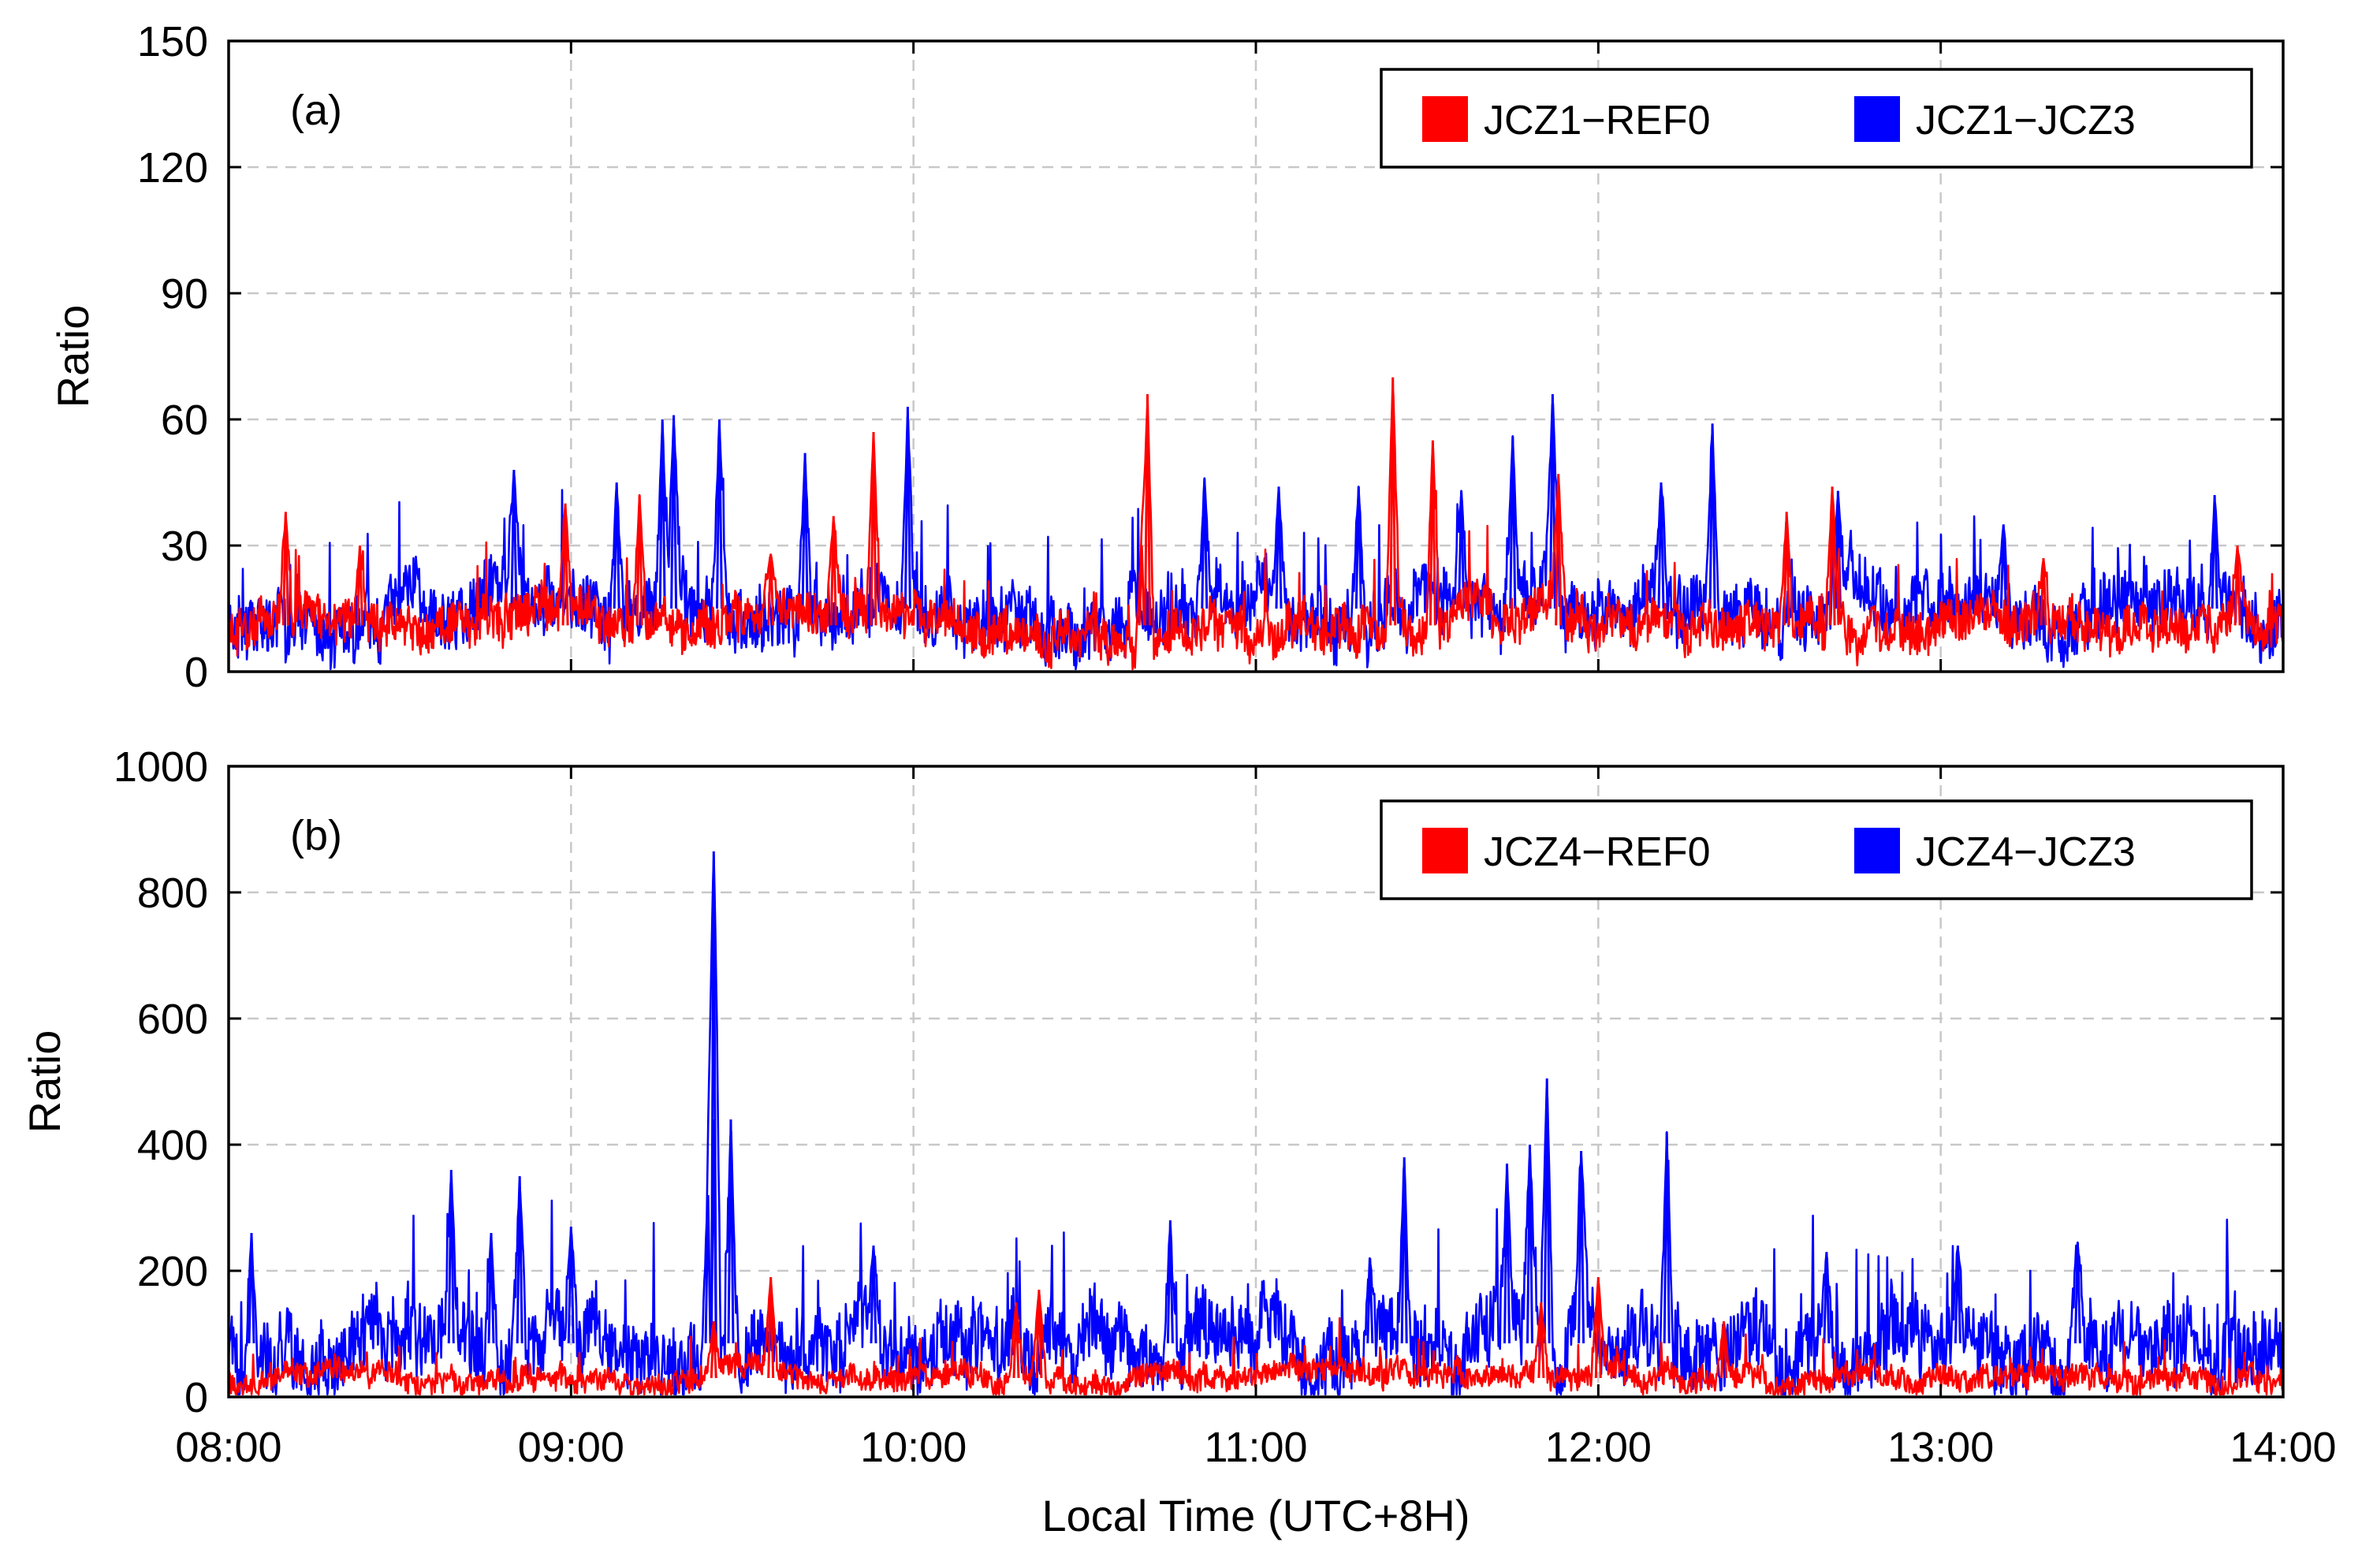 The height and width of the screenshot is (1568, 2373). What do you see at coordinates (172, 893) in the screenshot?
I see `y-tick-label: 800` at bounding box center [172, 893].